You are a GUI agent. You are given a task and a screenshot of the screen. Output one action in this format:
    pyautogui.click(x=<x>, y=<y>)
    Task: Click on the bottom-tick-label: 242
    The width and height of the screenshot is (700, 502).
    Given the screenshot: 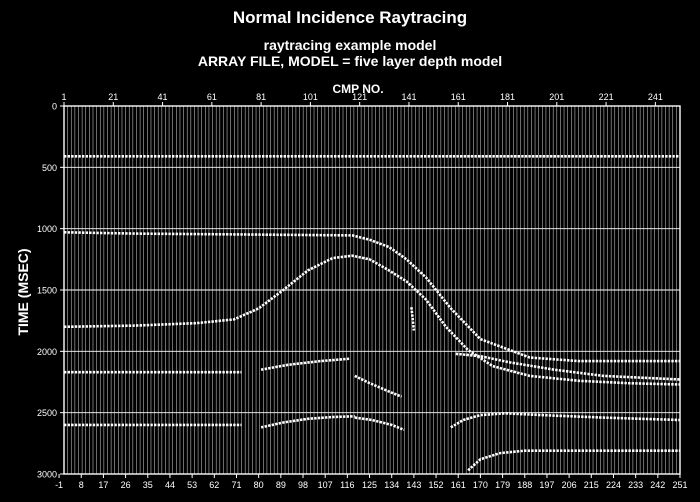 What is the action you would take?
    pyautogui.click(x=657, y=485)
    